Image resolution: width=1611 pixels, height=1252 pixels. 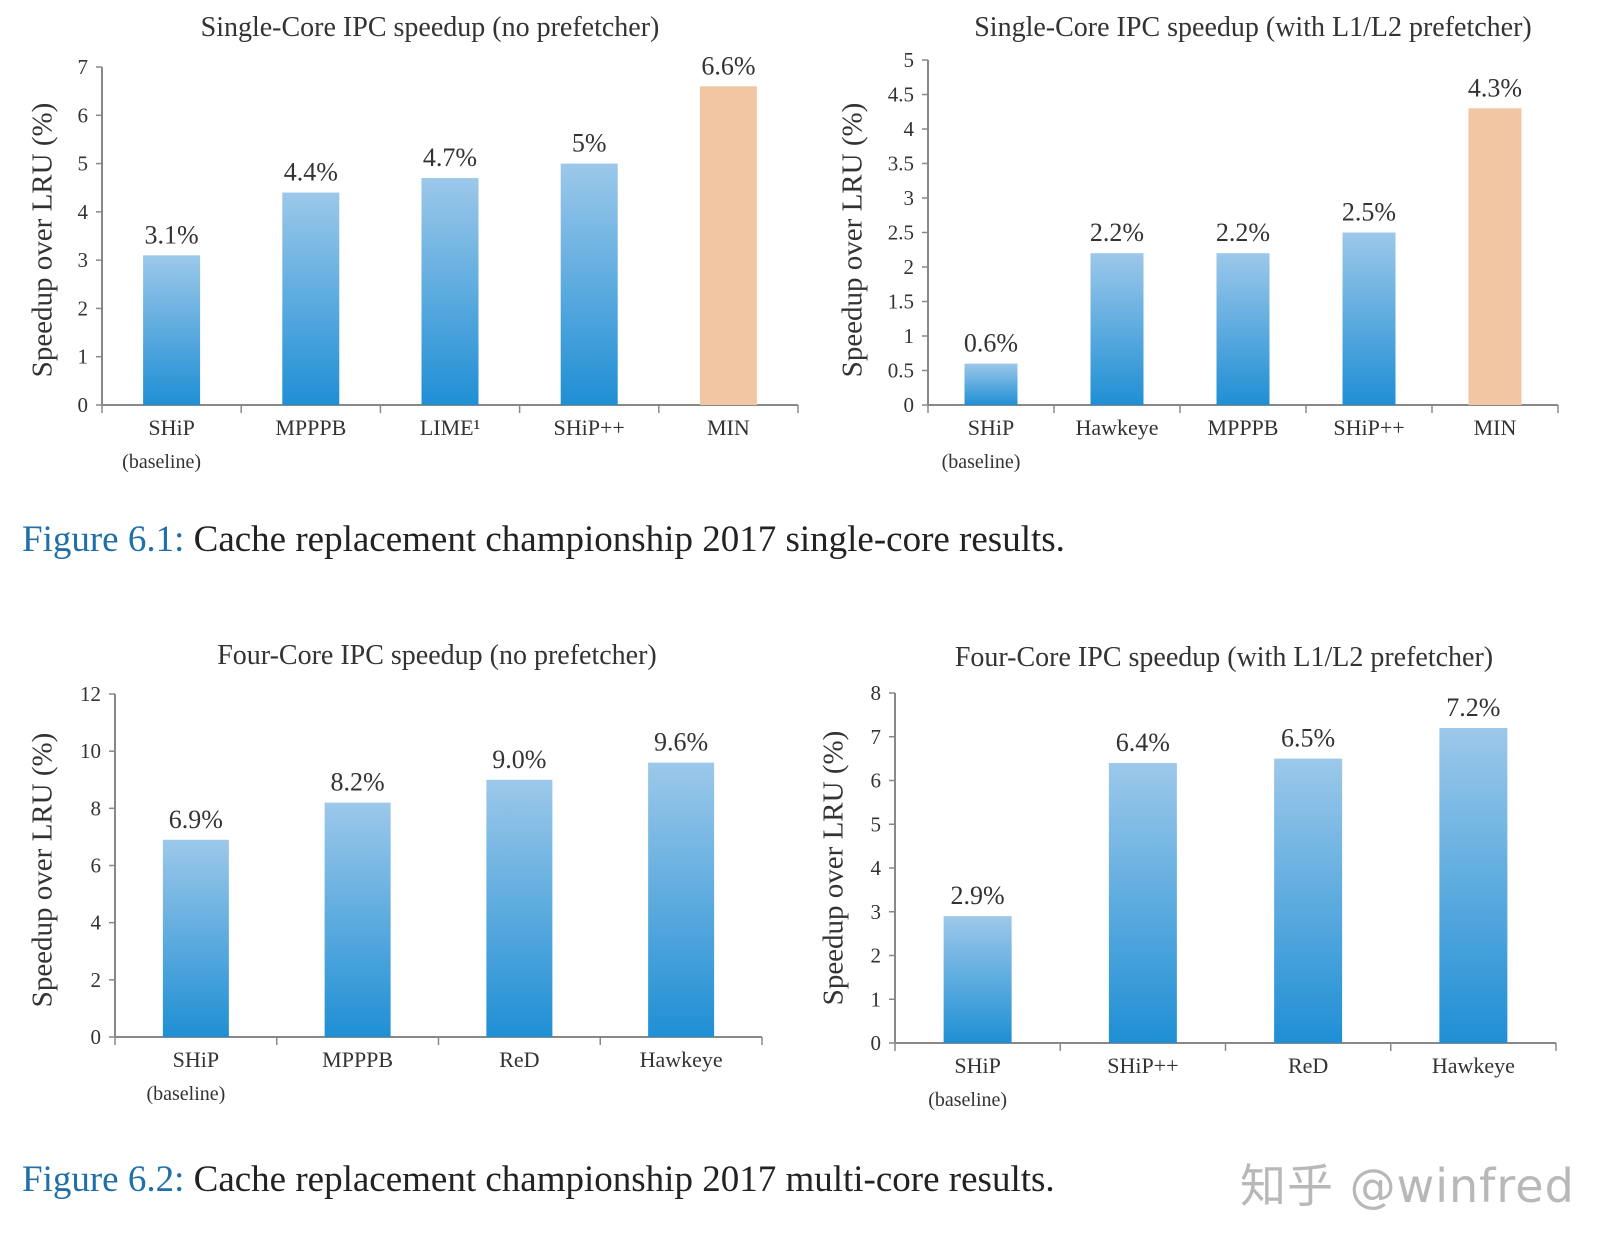 What do you see at coordinates (196, 819) in the screenshot?
I see `data-label: 6.9%` at bounding box center [196, 819].